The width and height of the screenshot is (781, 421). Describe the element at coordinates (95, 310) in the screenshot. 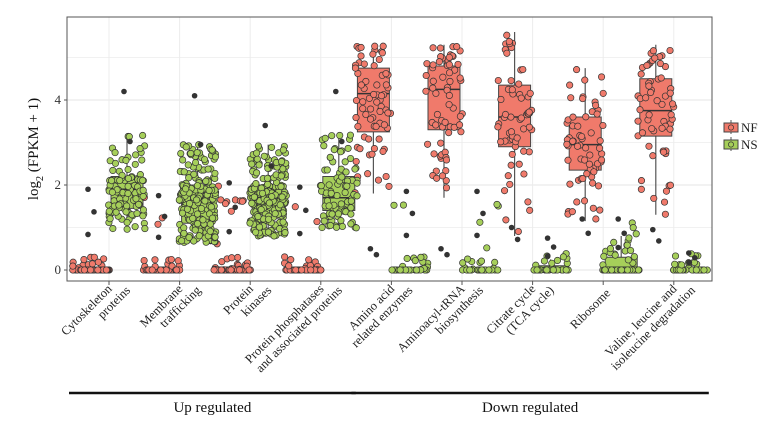

I see `x-tick-label: Cytoskeletonproteins` at that location.